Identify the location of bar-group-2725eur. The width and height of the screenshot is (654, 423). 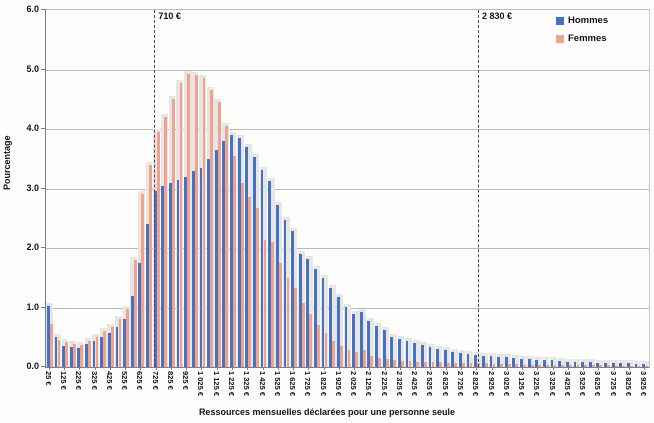
(462, 188).